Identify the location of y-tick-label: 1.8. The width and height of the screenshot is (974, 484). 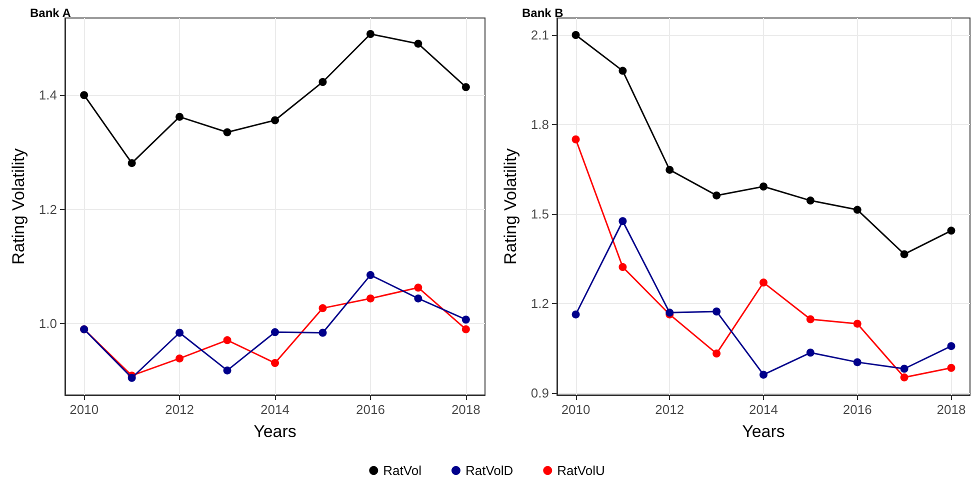
(539, 124).